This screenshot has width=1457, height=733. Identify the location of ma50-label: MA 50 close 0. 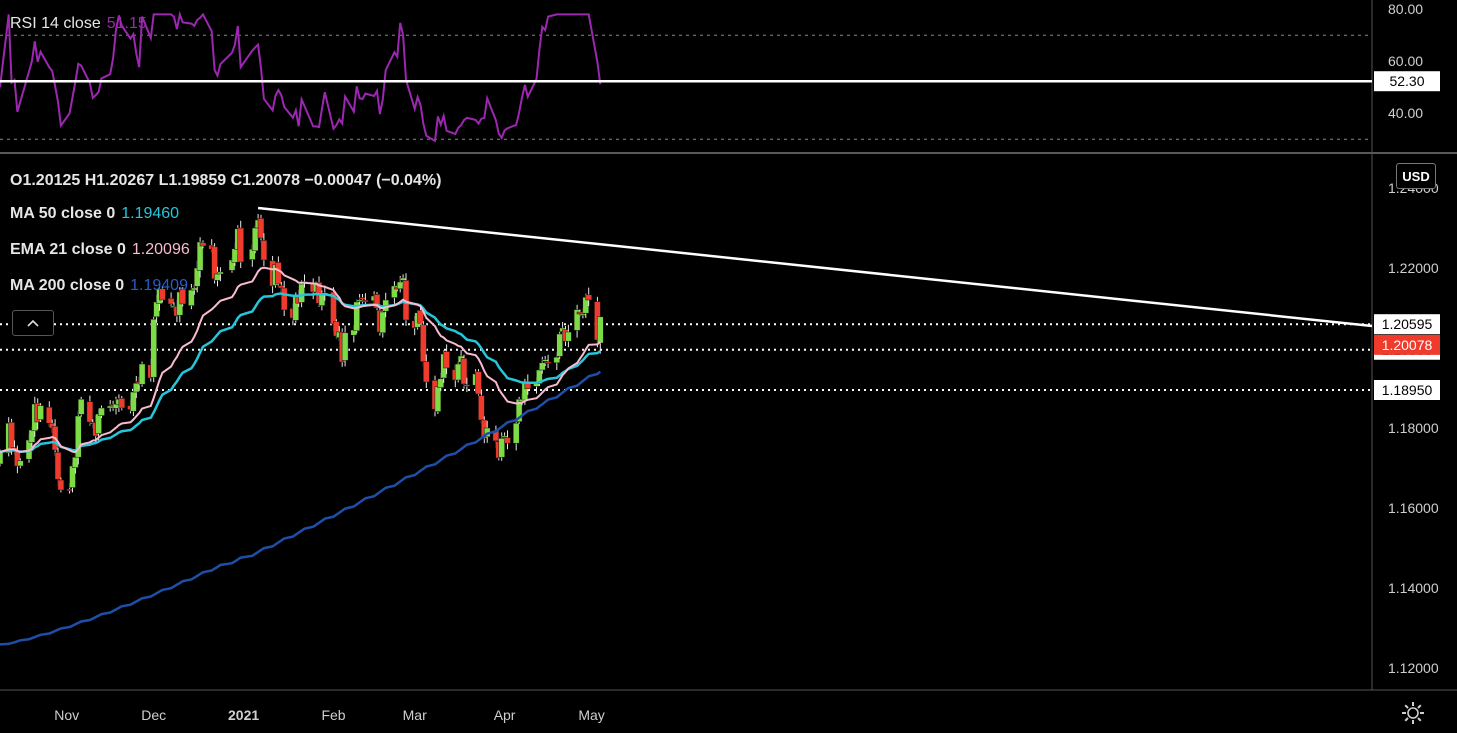
(63, 213).